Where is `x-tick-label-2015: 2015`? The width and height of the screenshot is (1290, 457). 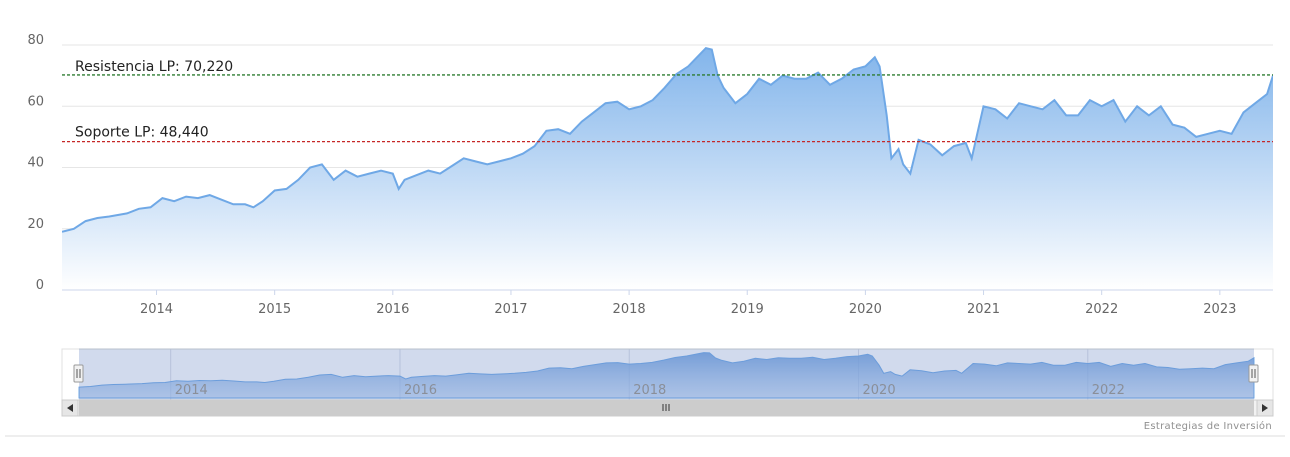
x-tick-label-2015: 2015 is located at coordinates (274, 309).